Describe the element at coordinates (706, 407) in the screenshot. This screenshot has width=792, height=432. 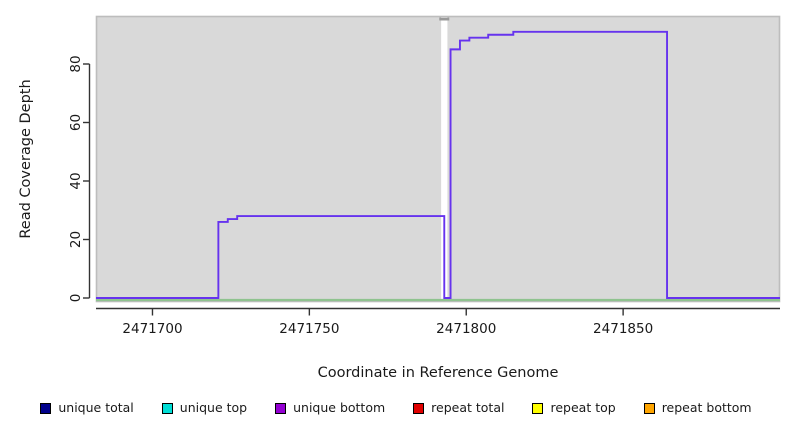
I see `legend-item-label: repeat bottom` at that location.